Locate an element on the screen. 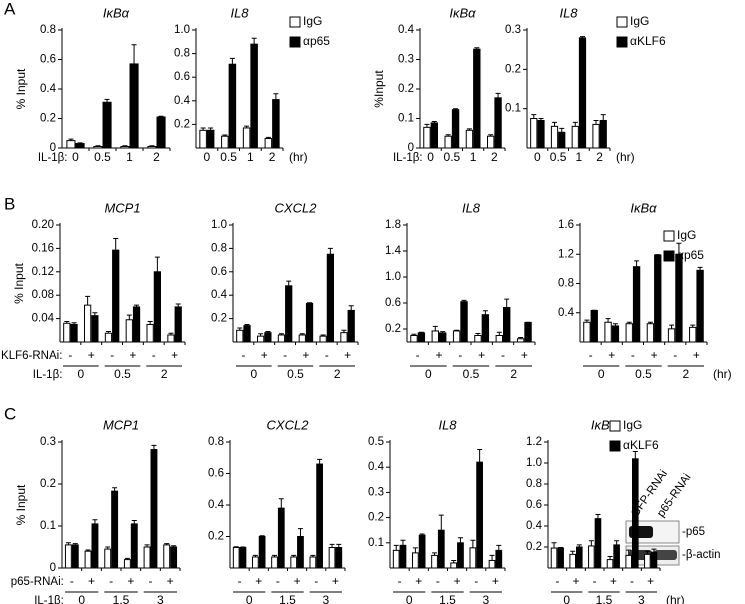 The image size is (745, 604). x-tick-label: 2 is located at coordinates (156, 157).